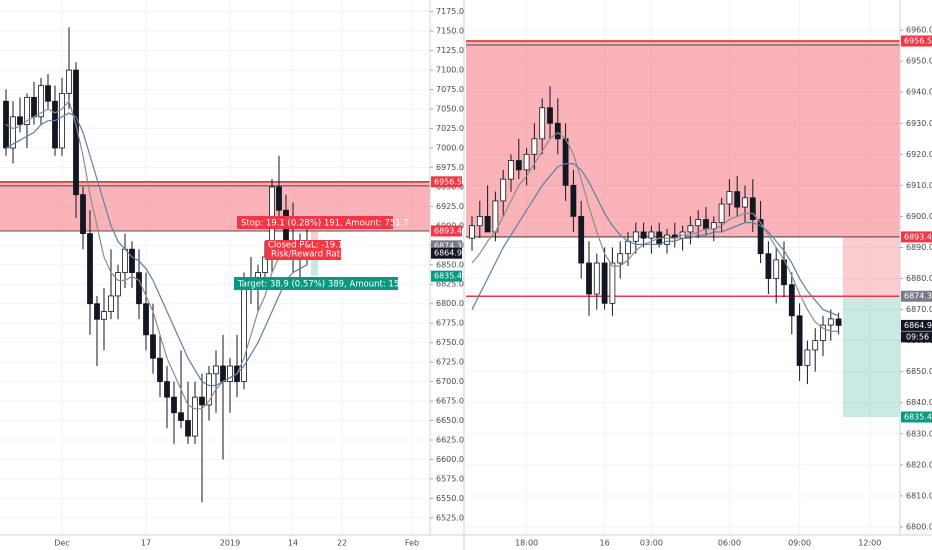 This screenshot has height=550, width=932. I want to click on y-tick-label: 7025.0, so click(450, 128).